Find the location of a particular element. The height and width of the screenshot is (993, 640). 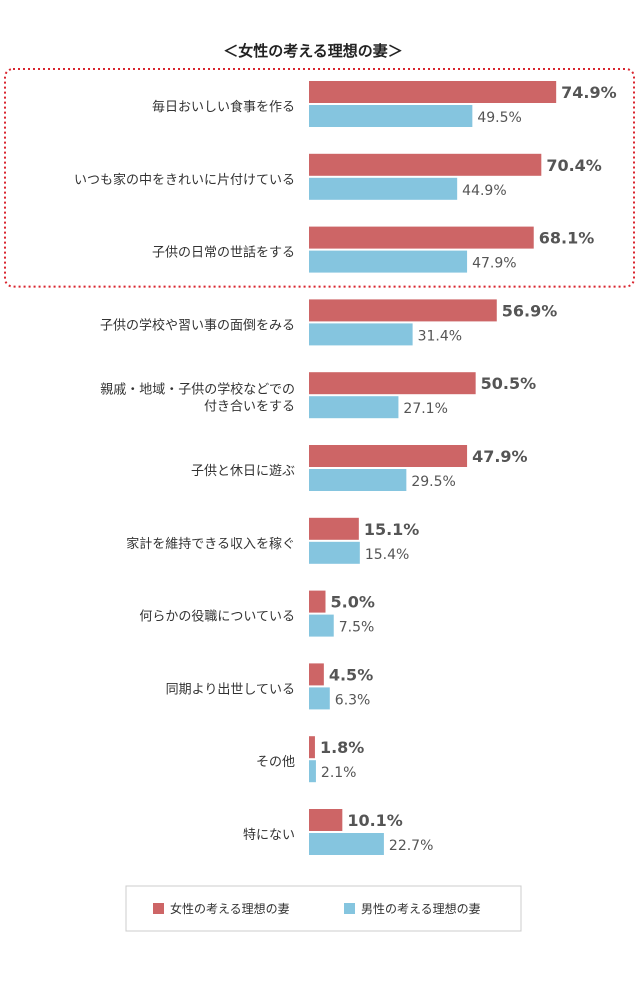

data-label: 4.5% is located at coordinates (351, 674).